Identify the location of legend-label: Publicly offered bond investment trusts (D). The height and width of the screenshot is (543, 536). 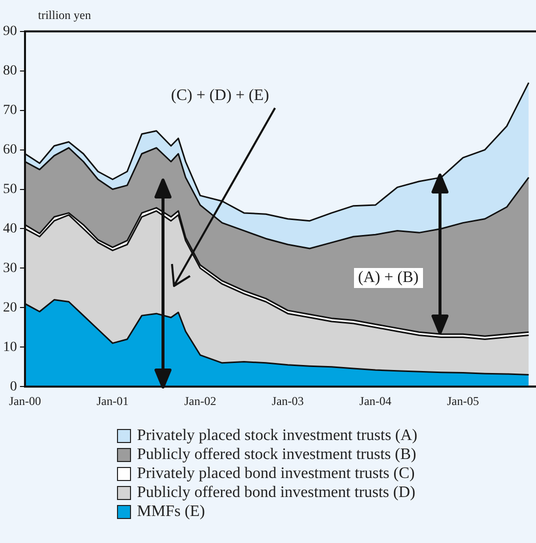
(276, 492).